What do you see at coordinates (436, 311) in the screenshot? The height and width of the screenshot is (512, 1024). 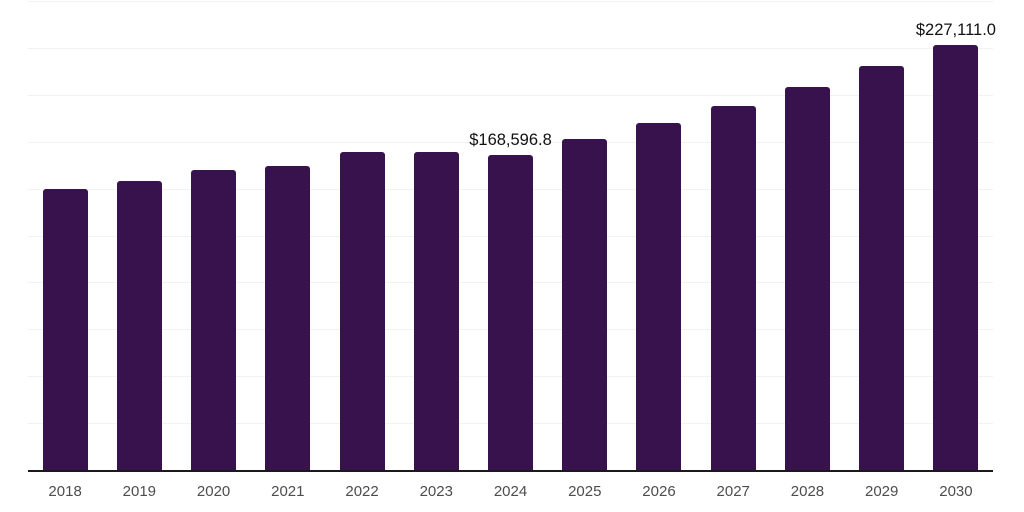 I see `bar-2023` at bounding box center [436, 311].